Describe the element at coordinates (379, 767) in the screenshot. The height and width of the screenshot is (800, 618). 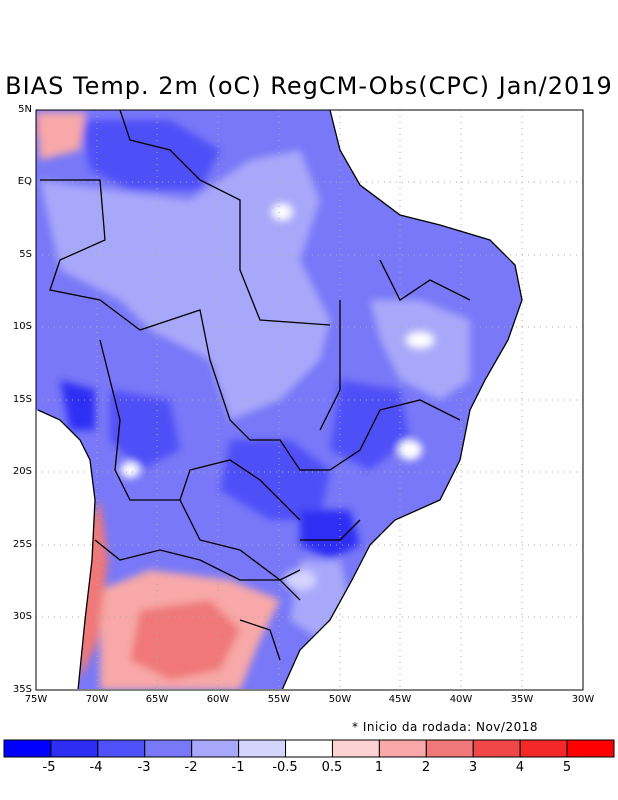
I see `colorbar-label: 1` at that location.